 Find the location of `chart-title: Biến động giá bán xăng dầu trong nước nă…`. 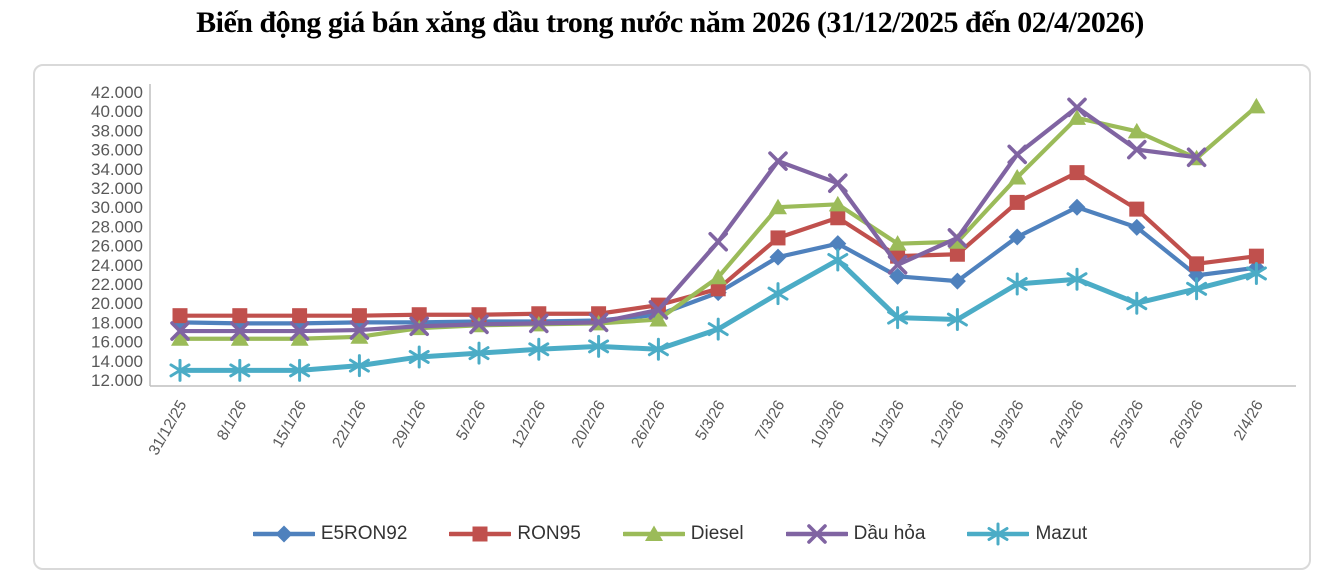

chart-title: Biến động giá bán xăng dầu trong nước nă… is located at coordinates (670, 22).